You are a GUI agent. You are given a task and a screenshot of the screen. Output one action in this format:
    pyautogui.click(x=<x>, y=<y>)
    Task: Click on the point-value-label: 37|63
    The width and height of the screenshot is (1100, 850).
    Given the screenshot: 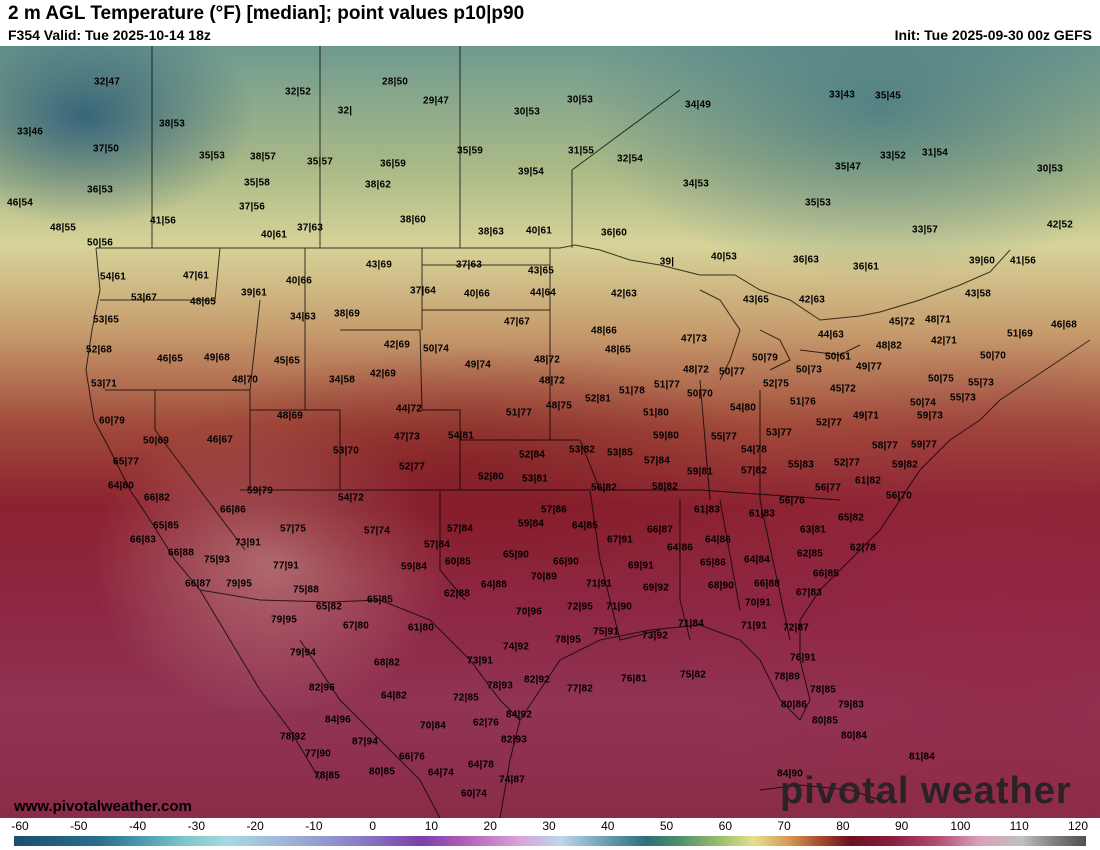 What is the action you would take?
    pyautogui.click(x=310, y=228)
    